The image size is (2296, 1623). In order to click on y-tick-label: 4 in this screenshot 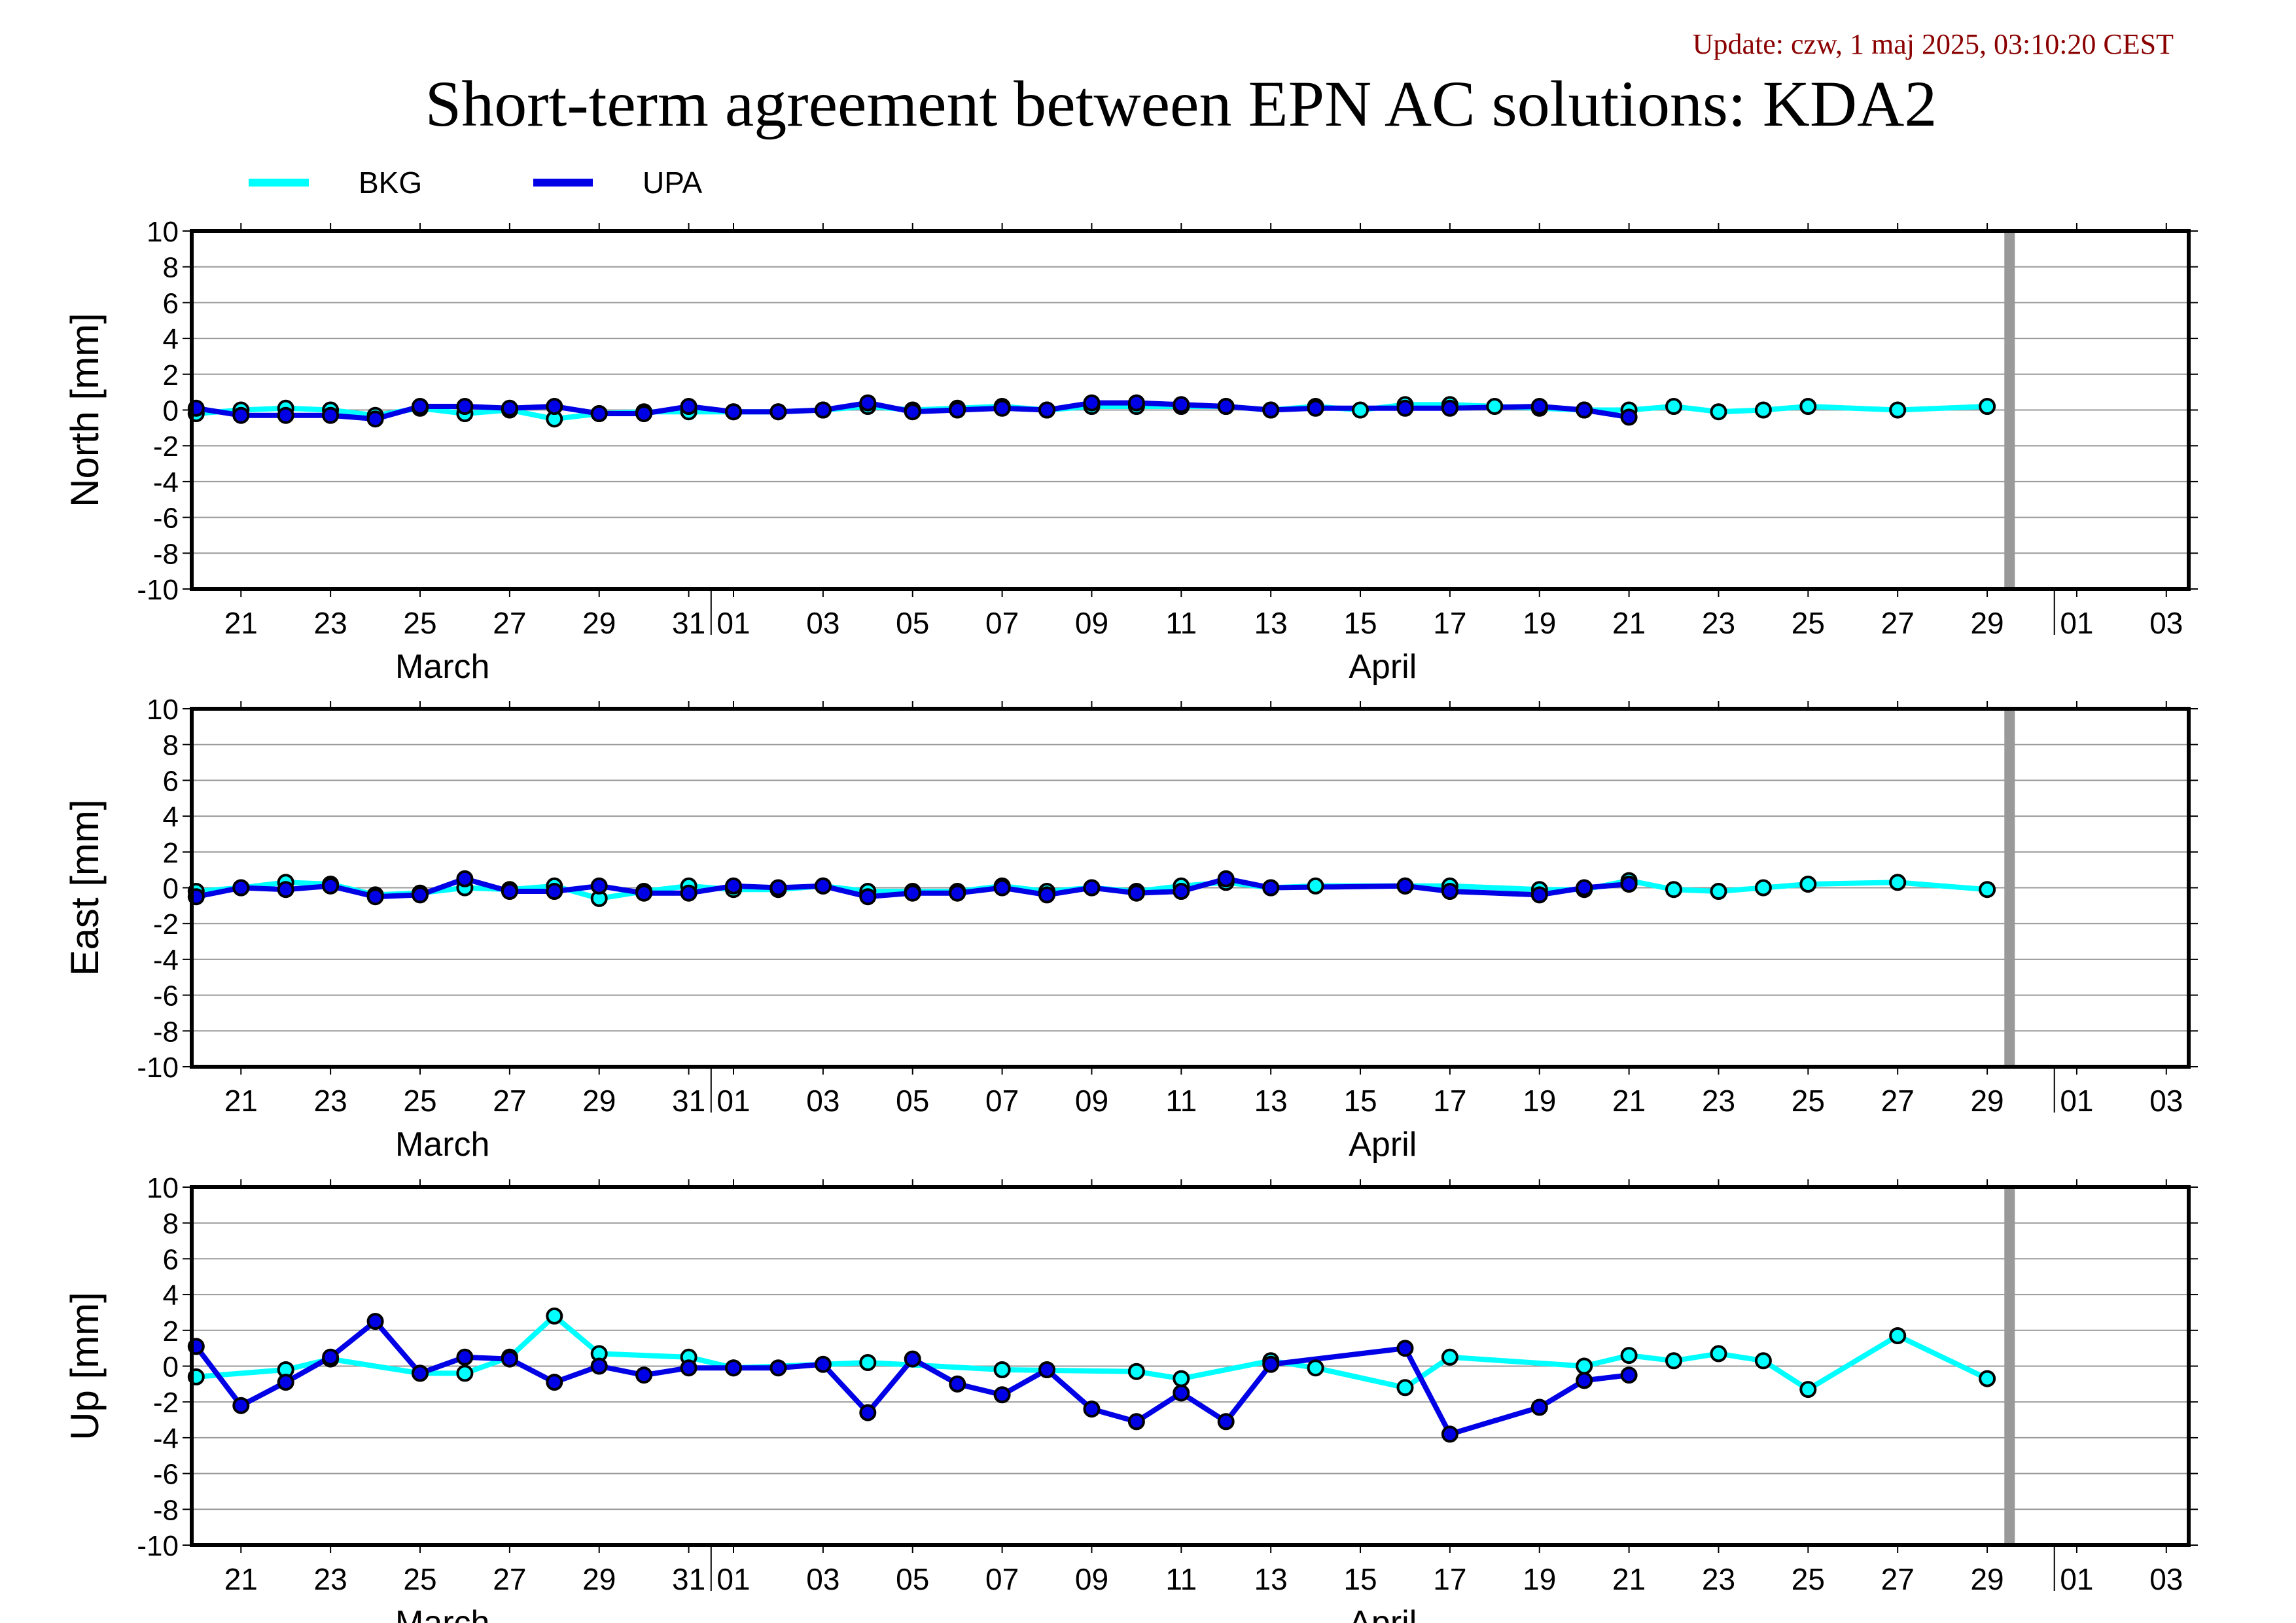, I will do `click(171, 339)`.